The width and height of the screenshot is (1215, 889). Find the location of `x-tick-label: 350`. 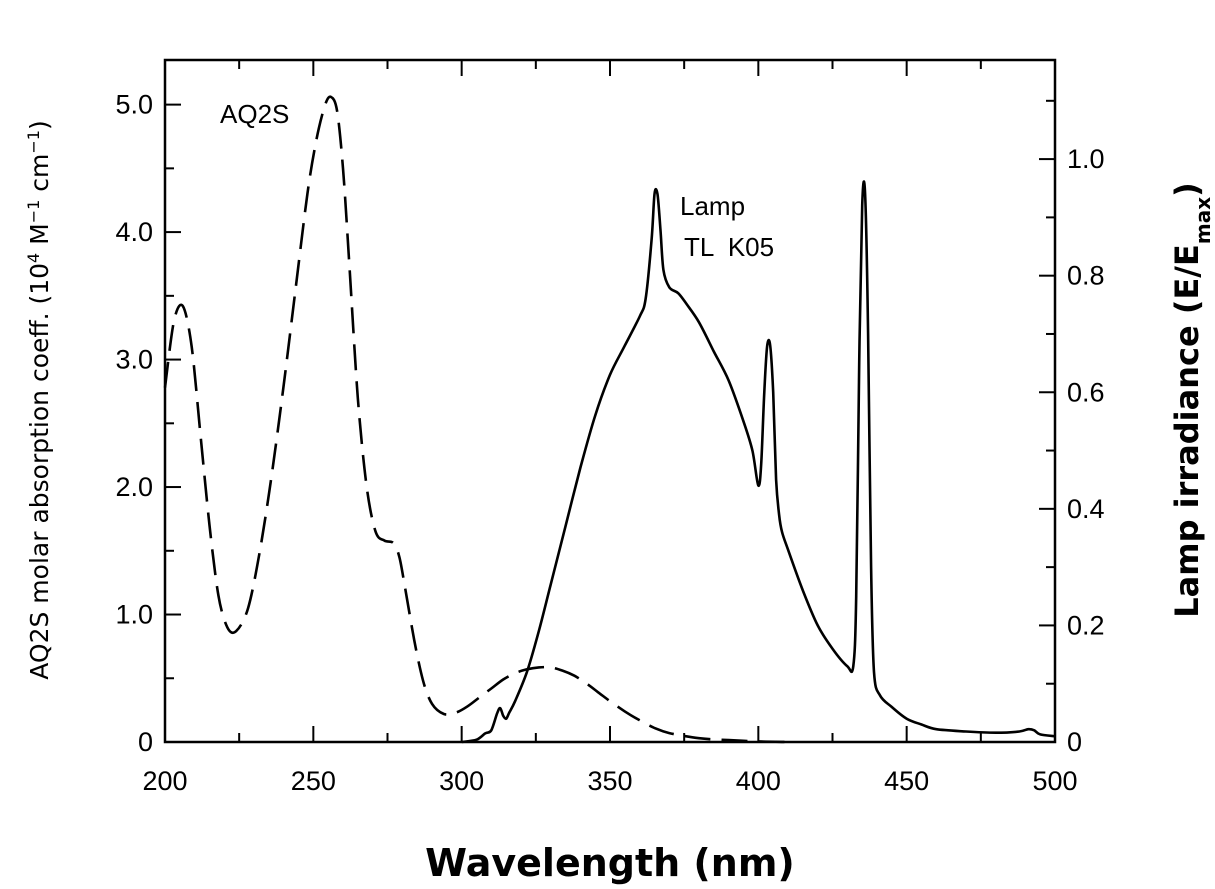

x-tick-label: 350 is located at coordinates (609, 781).